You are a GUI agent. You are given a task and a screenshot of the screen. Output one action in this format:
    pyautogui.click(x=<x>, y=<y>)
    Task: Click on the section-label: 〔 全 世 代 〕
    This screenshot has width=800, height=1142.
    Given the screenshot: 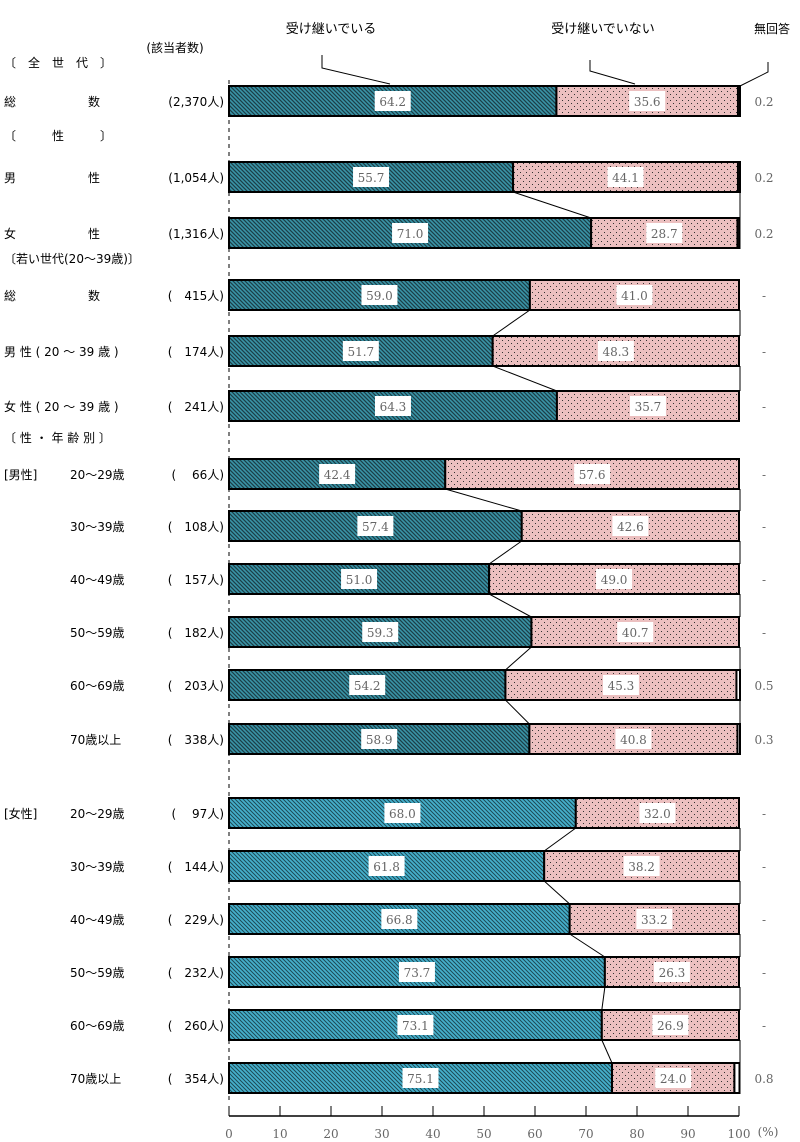 What is the action you would take?
    pyautogui.click(x=58, y=62)
    